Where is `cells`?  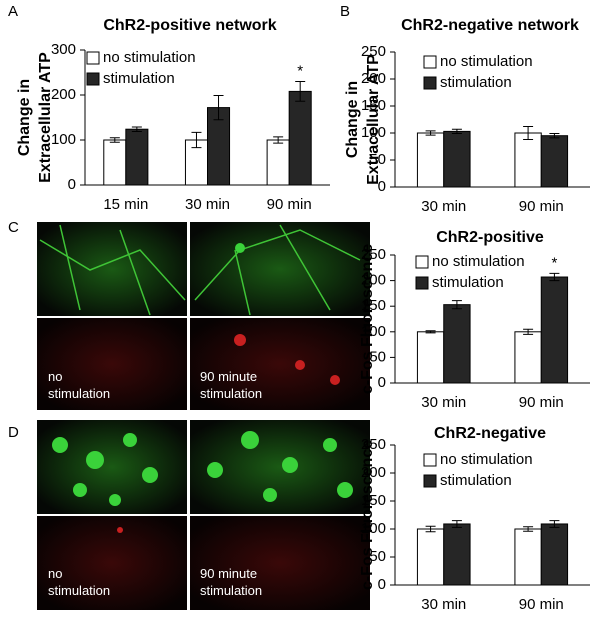 cells is located at coordinates (228, 433).